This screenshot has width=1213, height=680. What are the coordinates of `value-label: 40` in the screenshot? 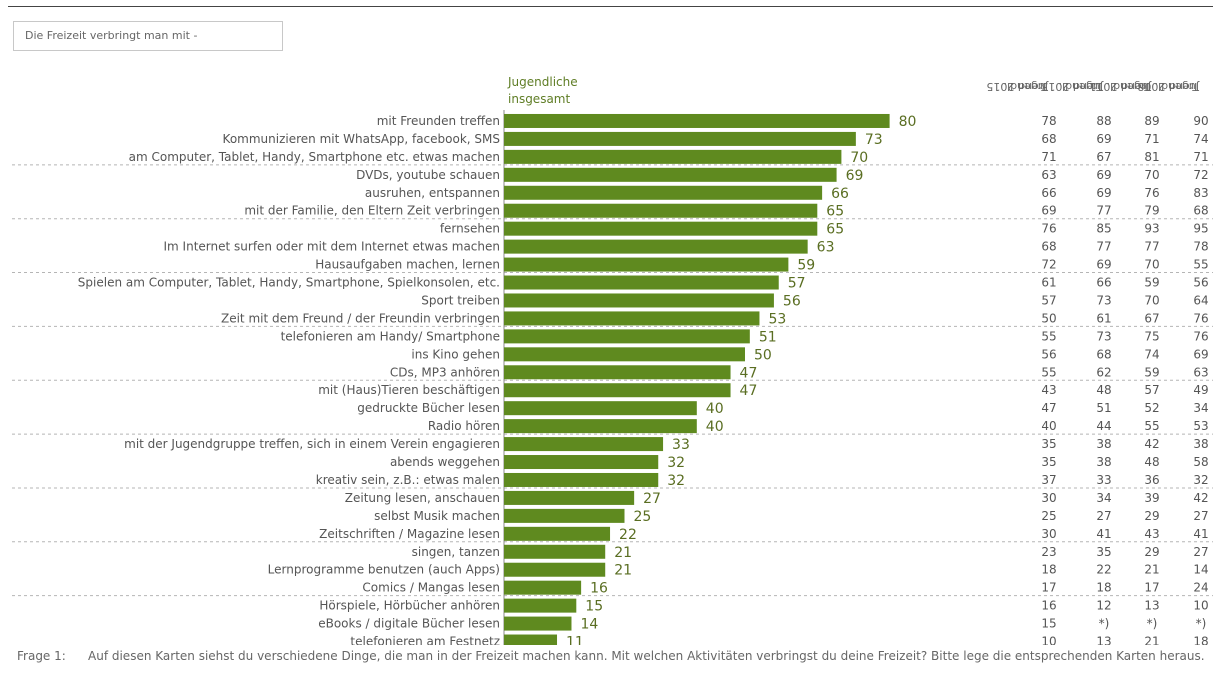 It's located at (715, 427).